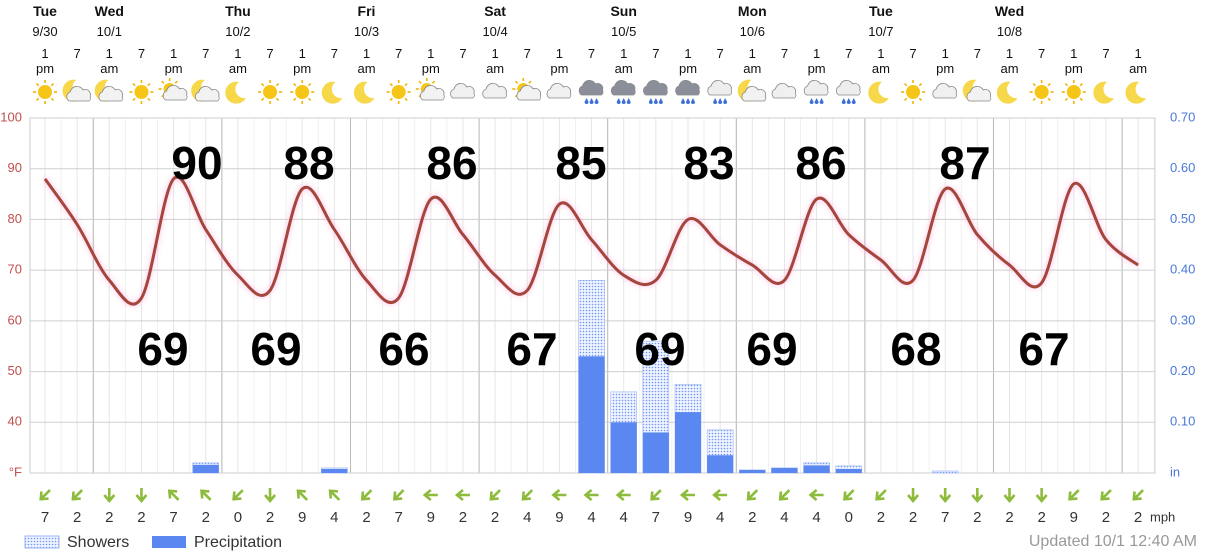 This screenshot has height=557, width=1206. Describe the element at coordinates (403, 349) in the screenshot. I see `low-label: 66` at that location.